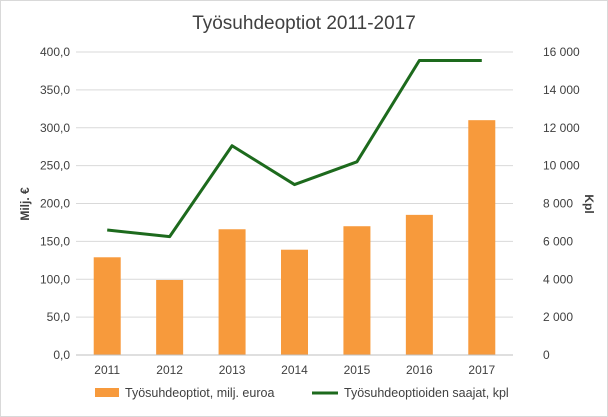 This screenshot has width=608, height=417. I want to click on legend-label: Työsuhdeoptioiden saajat, kpl, so click(426, 393).